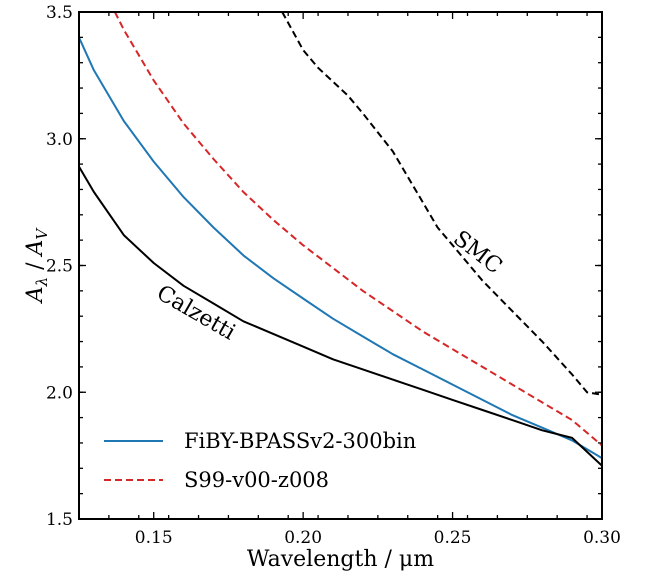 The image size is (646, 576). I want to click on y-axis-title: Aλ / AV, so click(37, 266).